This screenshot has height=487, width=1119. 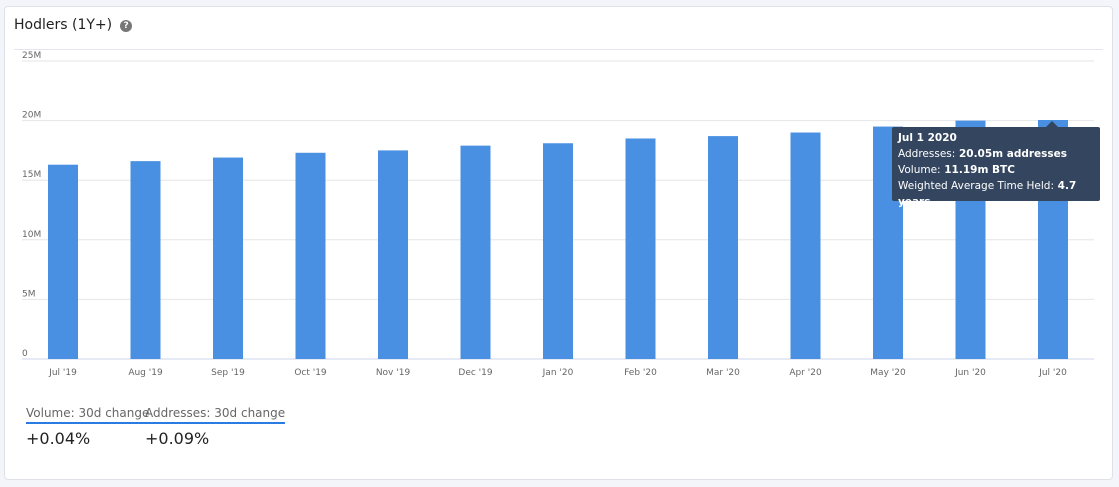 I want to click on y-tick-label: 10M, so click(x=31, y=235).